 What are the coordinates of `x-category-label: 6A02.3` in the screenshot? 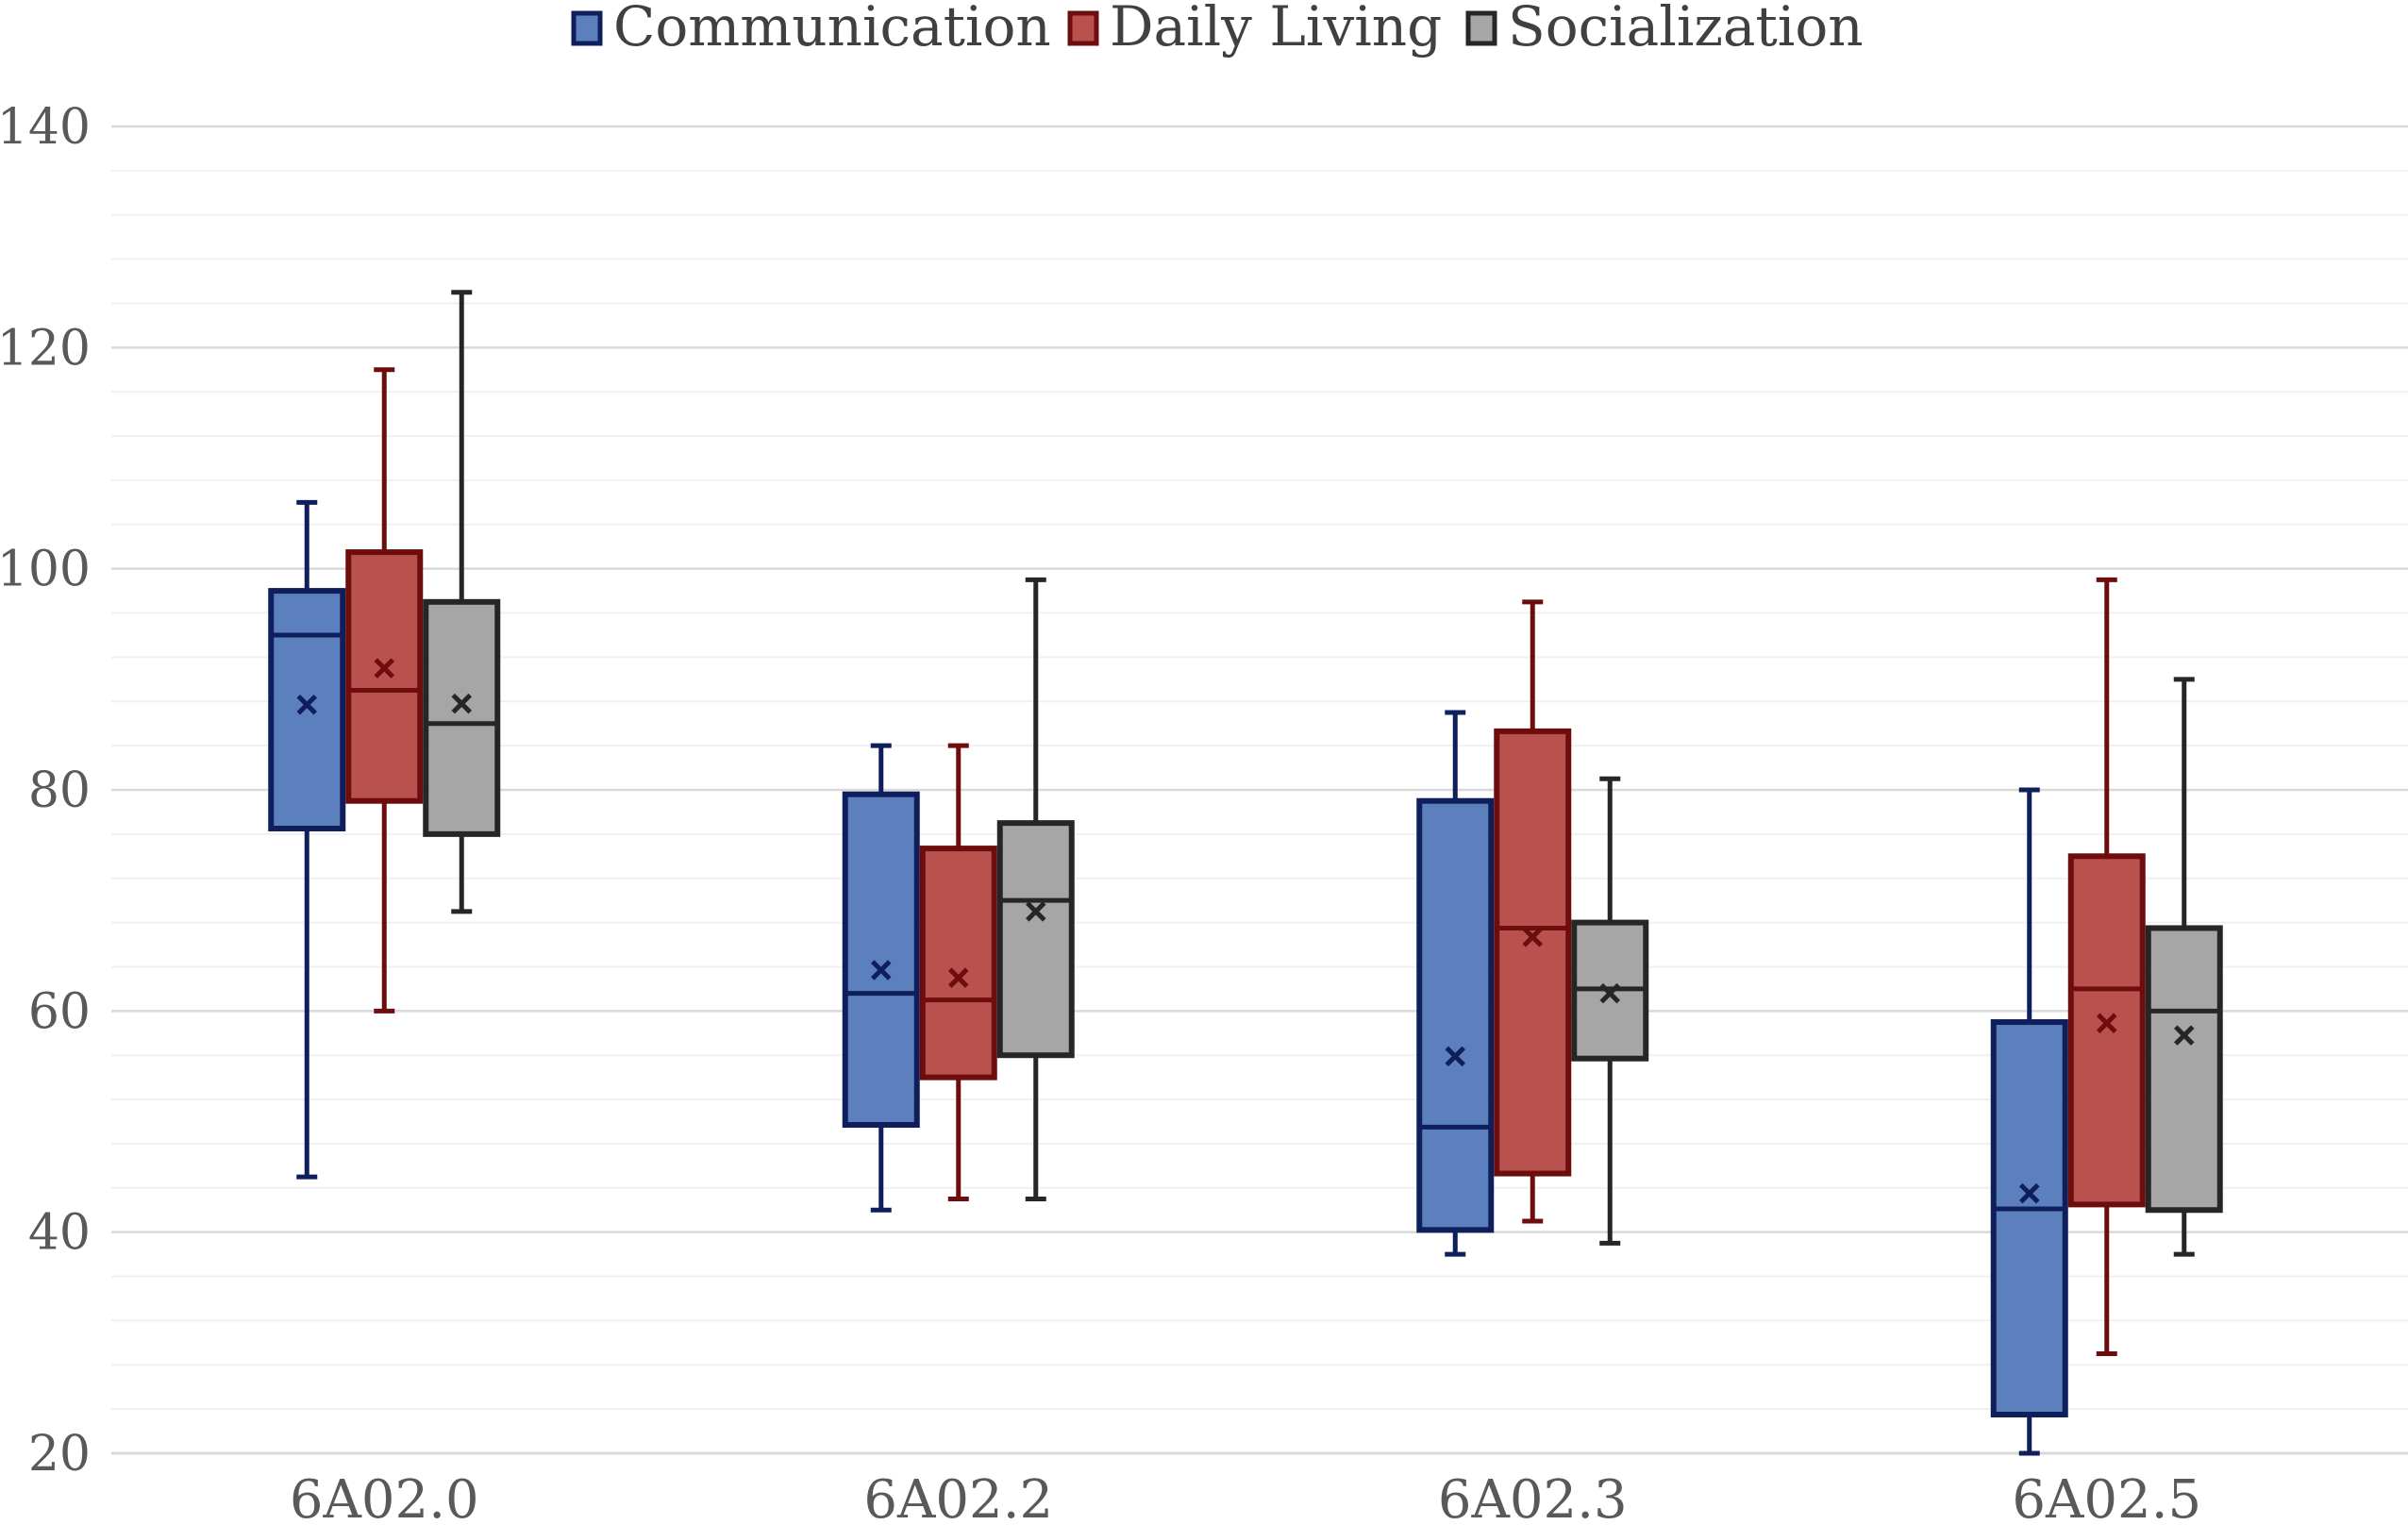 It's located at (1533, 1497).